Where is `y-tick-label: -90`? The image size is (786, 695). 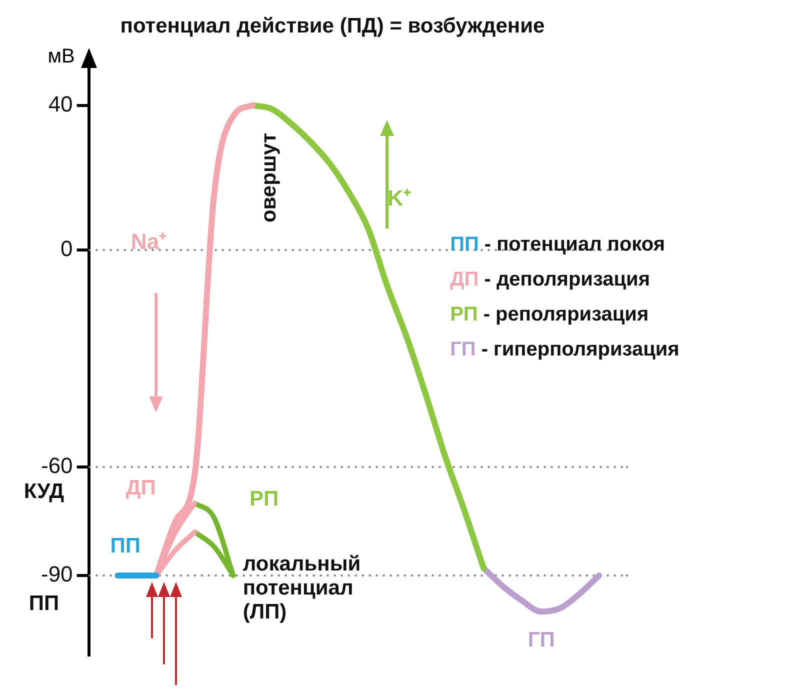 y-tick-label: -90 is located at coordinates (57, 574).